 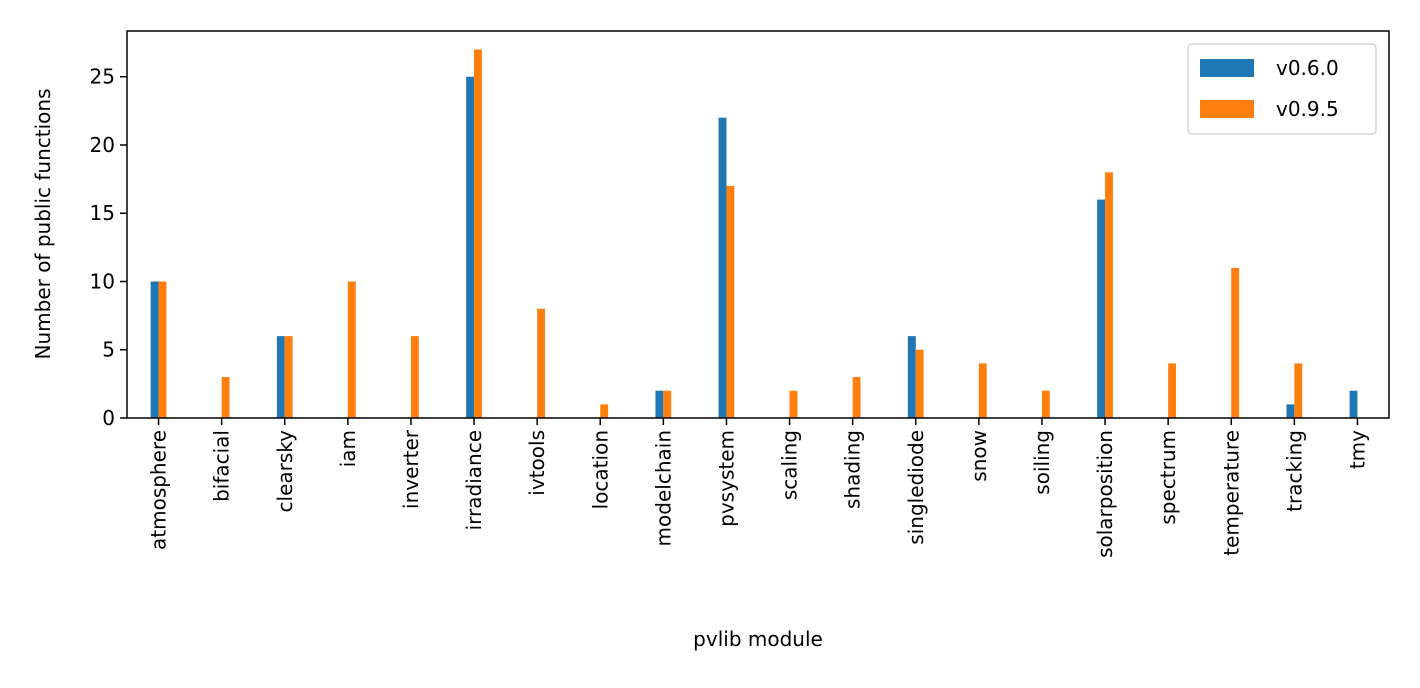 I want to click on bar-irradiance-v060, so click(x=470, y=247).